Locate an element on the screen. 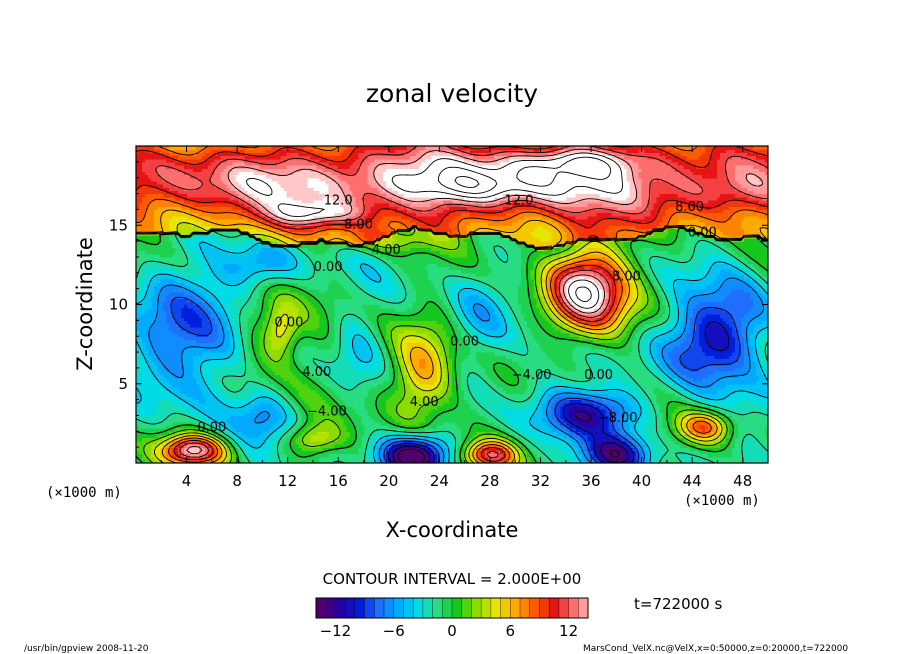  footer-program: /usr/bin/gpview 2008-11-20 is located at coordinates (86, 649).